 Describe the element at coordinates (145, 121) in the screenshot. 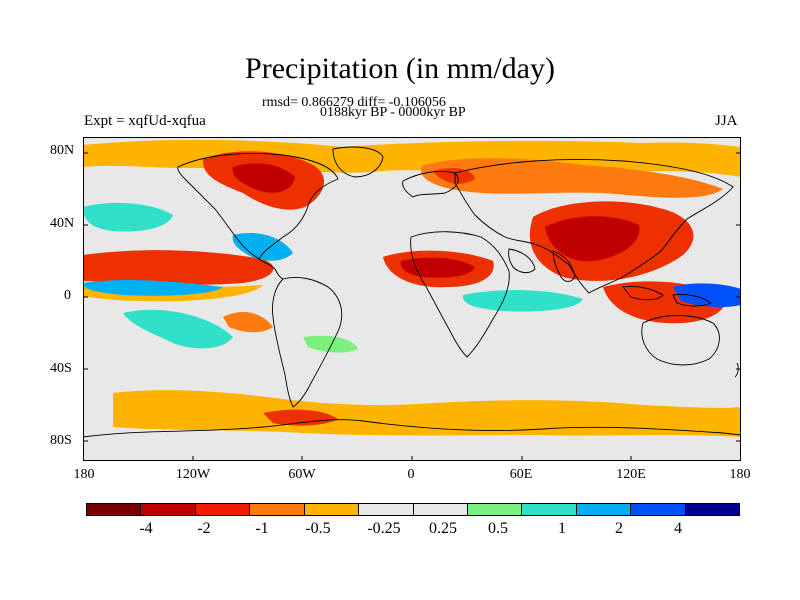

I see `experiment-label: Expt = xqfUd-xqfua` at that location.